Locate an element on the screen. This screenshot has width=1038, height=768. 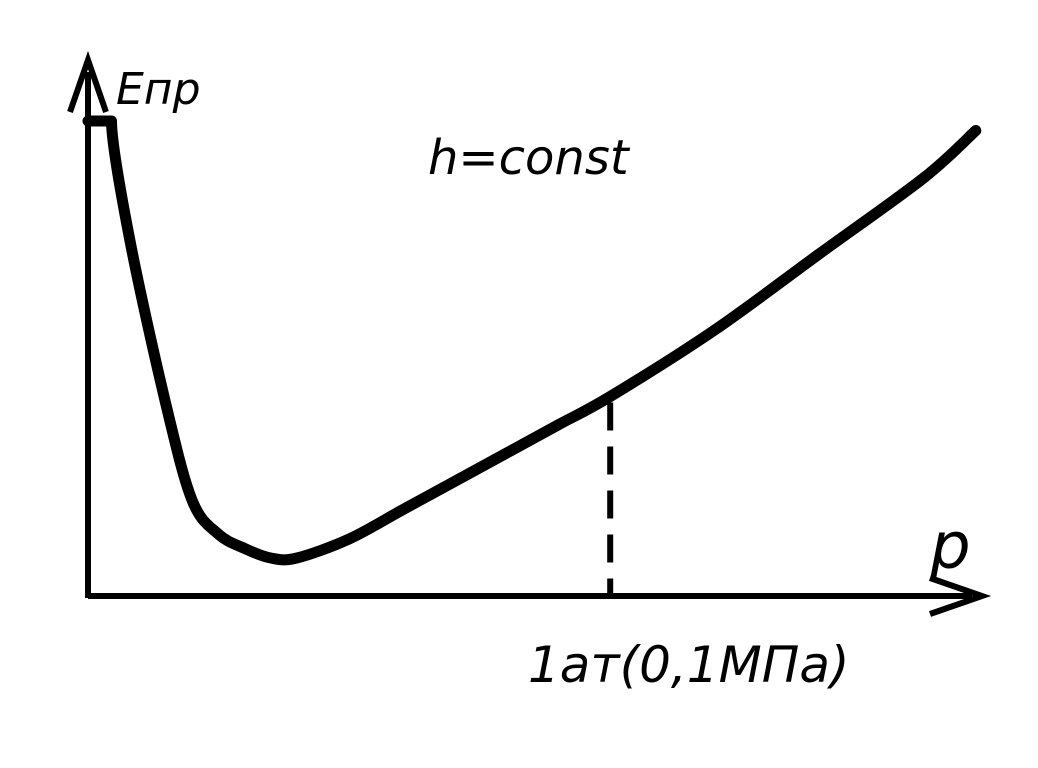
x-axis-label: p is located at coordinates (950, 547).